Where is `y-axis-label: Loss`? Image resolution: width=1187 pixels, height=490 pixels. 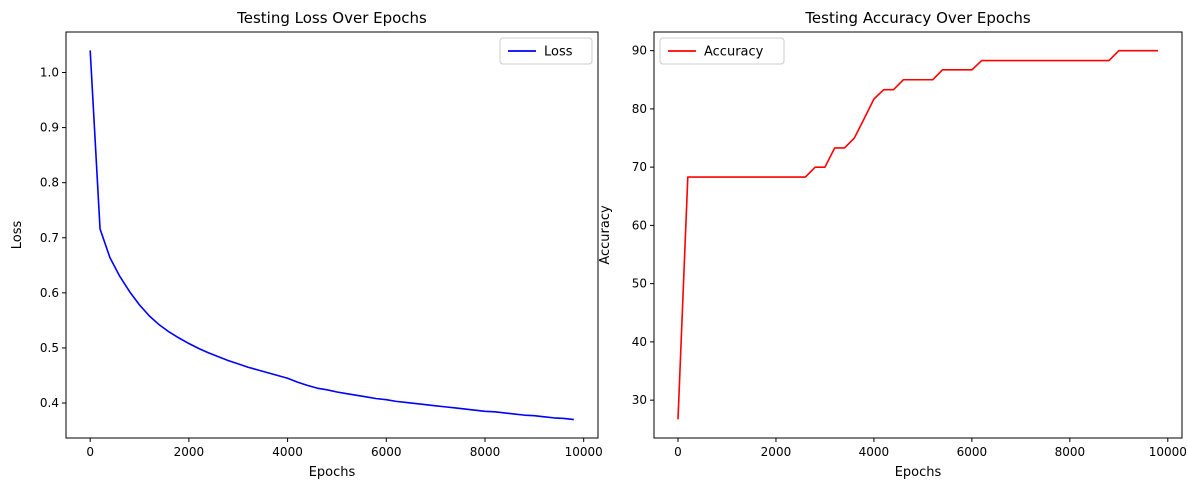 y-axis-label: Loss is located at coordinates (17, 235).